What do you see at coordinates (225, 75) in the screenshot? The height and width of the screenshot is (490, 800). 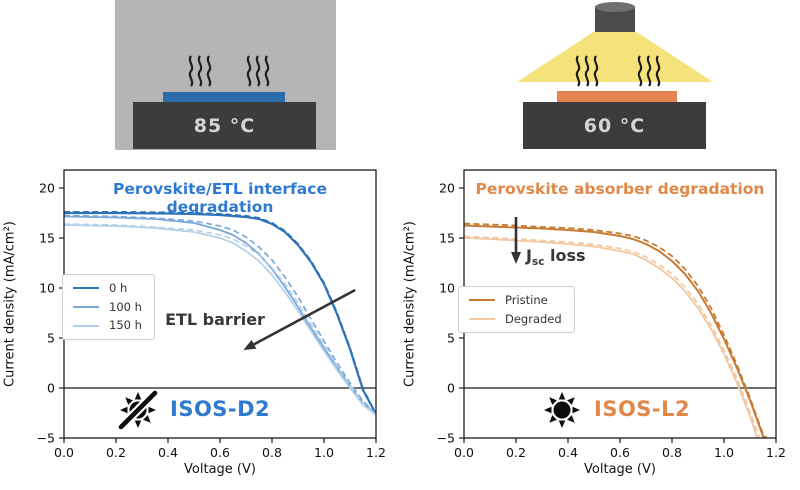 I see `dark-heat-scene: 85 °C` at bounding box center [225, 75].